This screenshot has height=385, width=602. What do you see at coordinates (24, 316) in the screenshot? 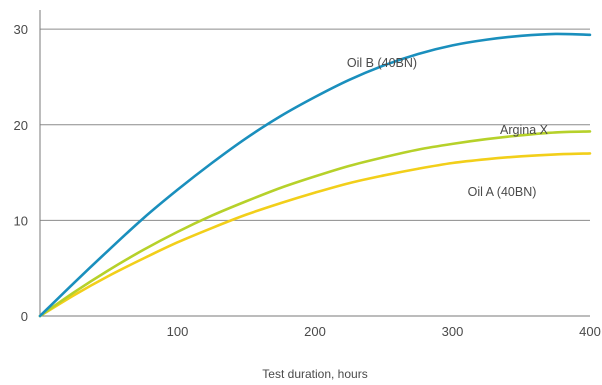
I see `y-tick-label: 0` at bounding box center [24, 316].